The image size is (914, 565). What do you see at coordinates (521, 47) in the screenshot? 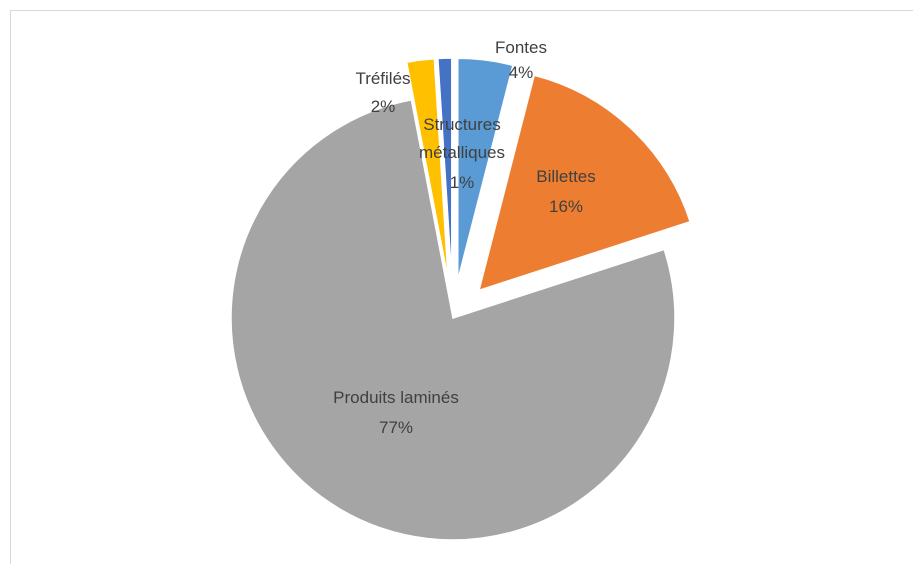
I see `slice-label: Fontes` at bounding box center [521, 47].